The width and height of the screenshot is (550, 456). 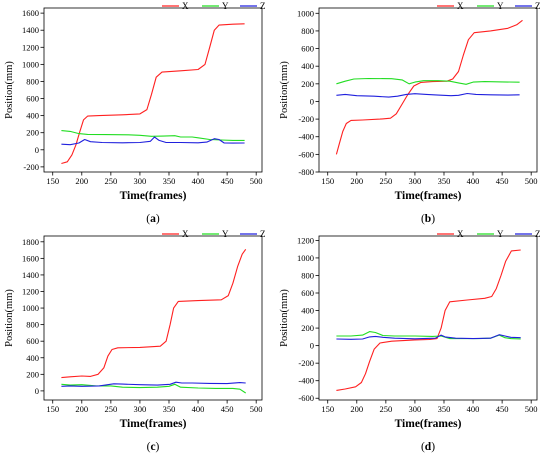 I want to click on panel-letter: c, so click(x=152, y=447).